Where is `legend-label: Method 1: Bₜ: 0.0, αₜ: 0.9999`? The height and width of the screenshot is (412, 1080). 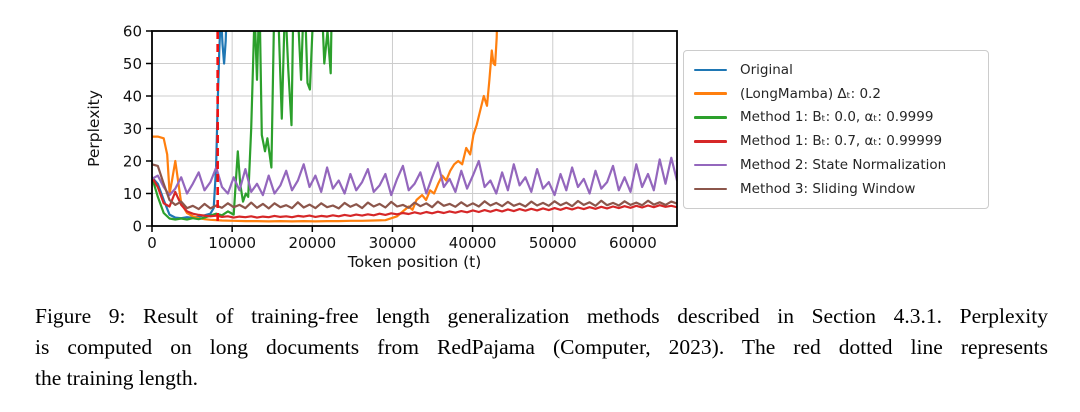
legend-label: Method 1: Bₜ: 0.0, αₜ: 0.9999 is located at coordinates (837, 117).